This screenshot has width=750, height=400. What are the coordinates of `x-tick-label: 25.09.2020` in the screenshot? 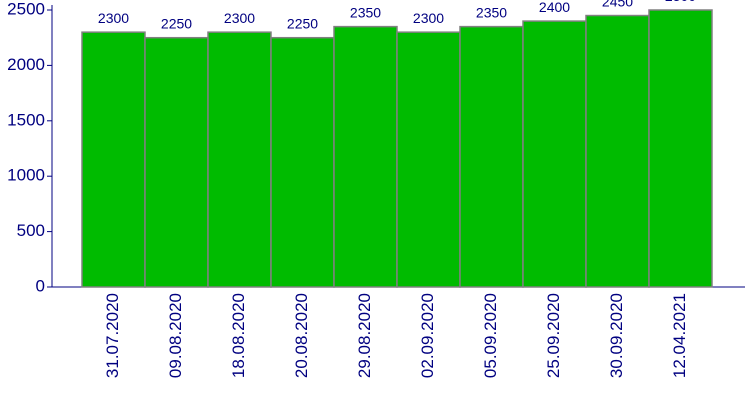 It's located at (553, 335).